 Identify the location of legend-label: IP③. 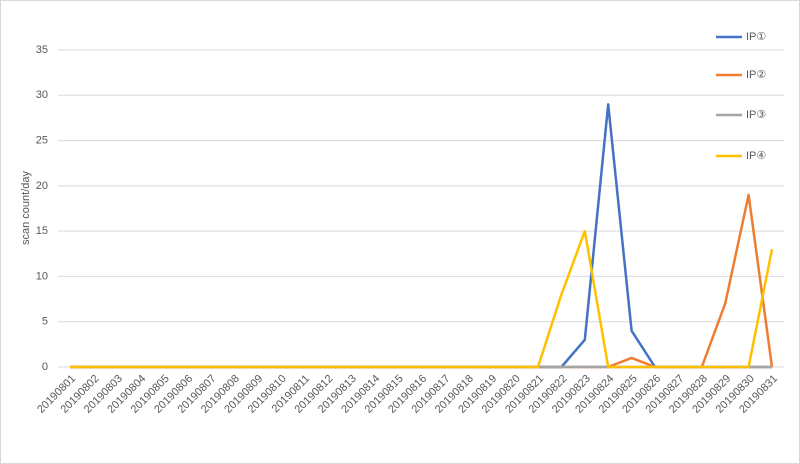
(756, 115).